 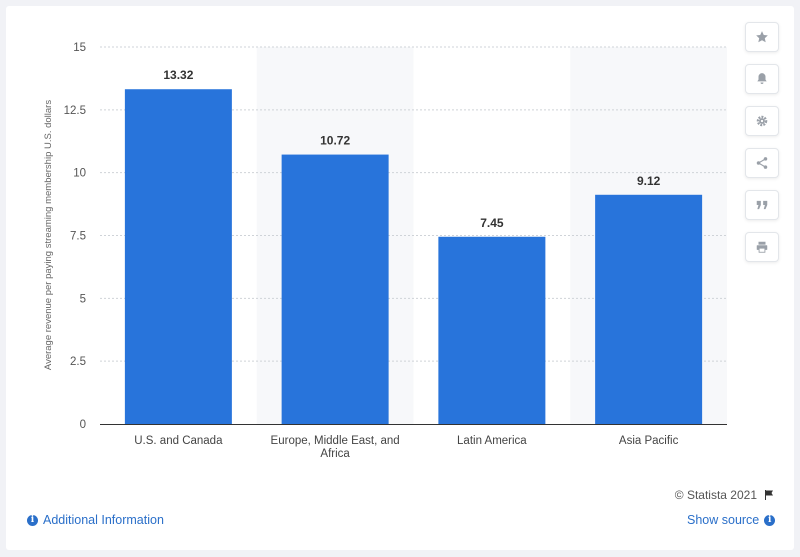 I want to click on flag-icon, so click(x=769, y=495).